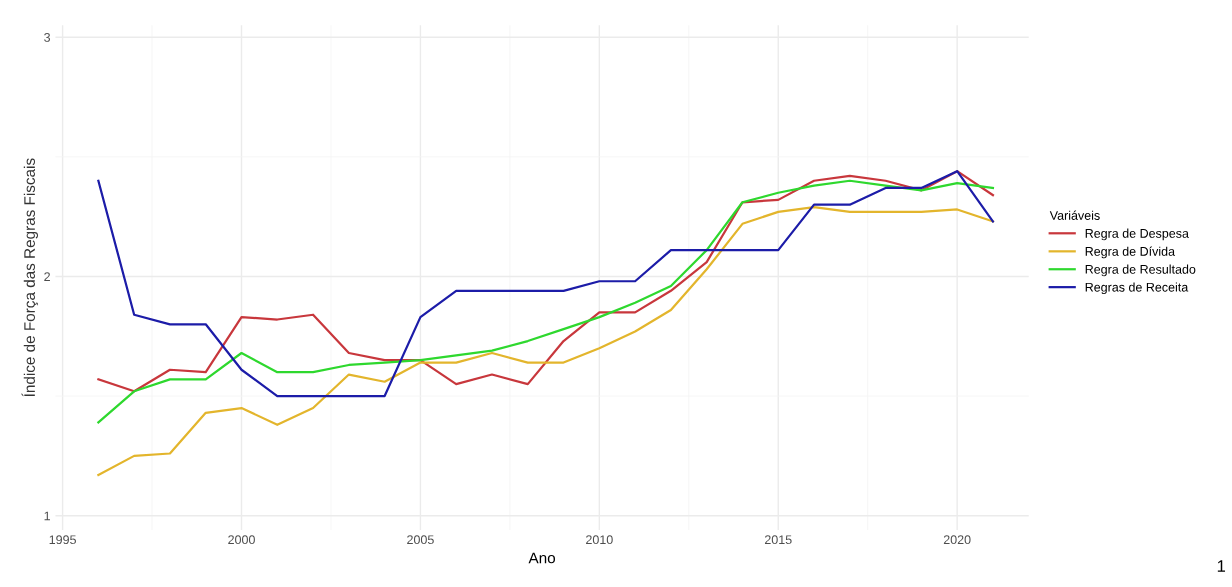 This screenshot has width=1232, height=587. I want to click on y-tick-label: 1, so click(47, 516).